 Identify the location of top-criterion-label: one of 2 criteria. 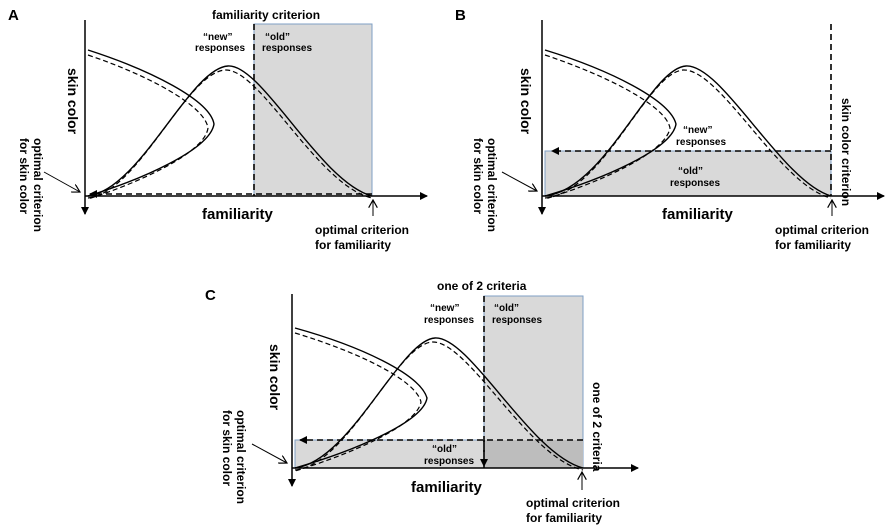
(482, 286).